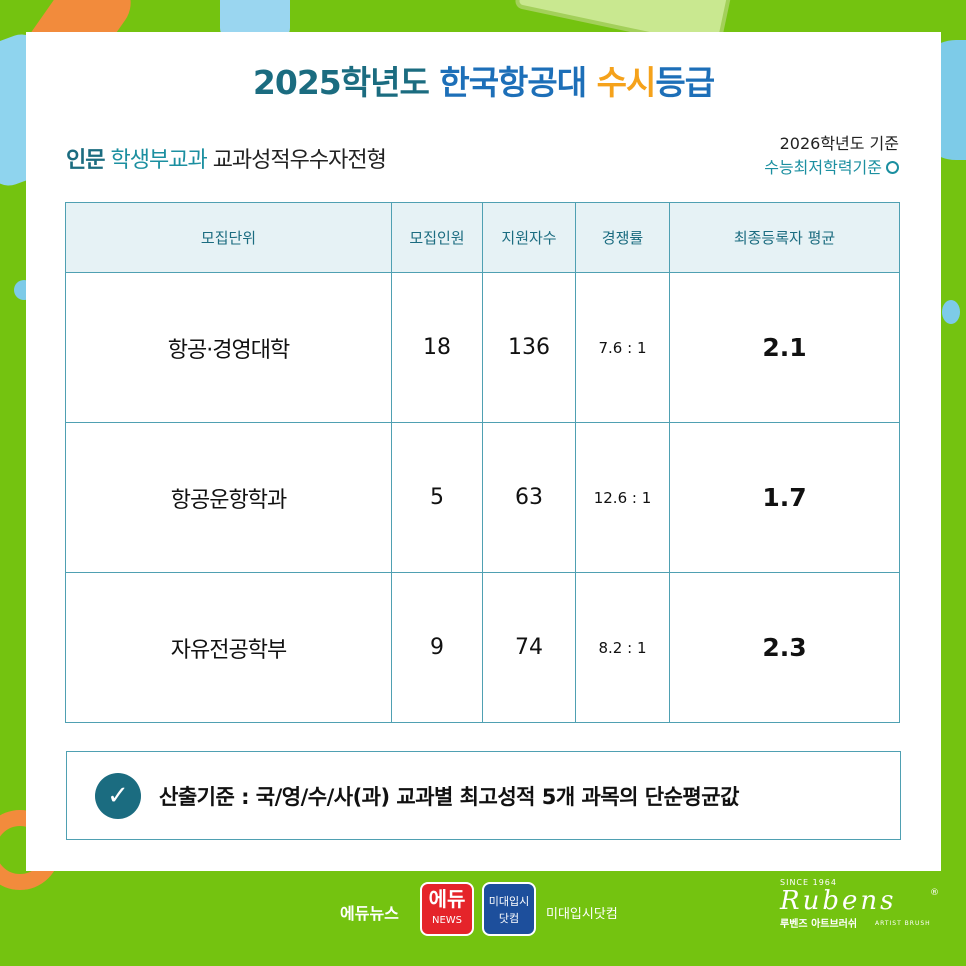 The image size is (966, 966). What do you see at coordinates (934, 893) in the screenshot?
I see `registered-icon: ®` at bounding box center [934, 893].